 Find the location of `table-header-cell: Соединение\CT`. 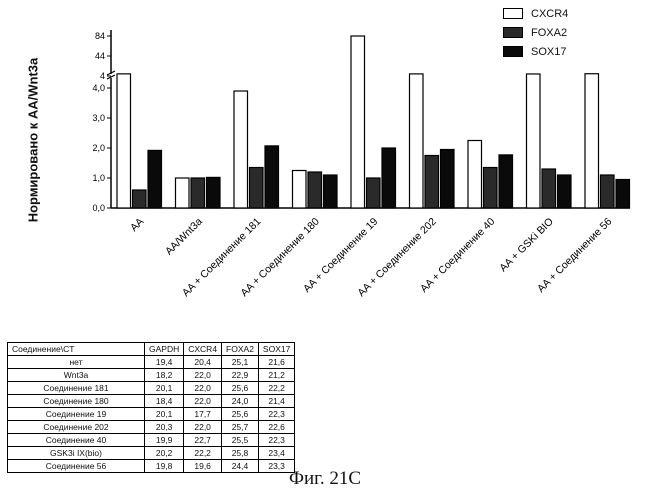

table-header-cell: Соединение\CT is located at coordinates (76, 349).